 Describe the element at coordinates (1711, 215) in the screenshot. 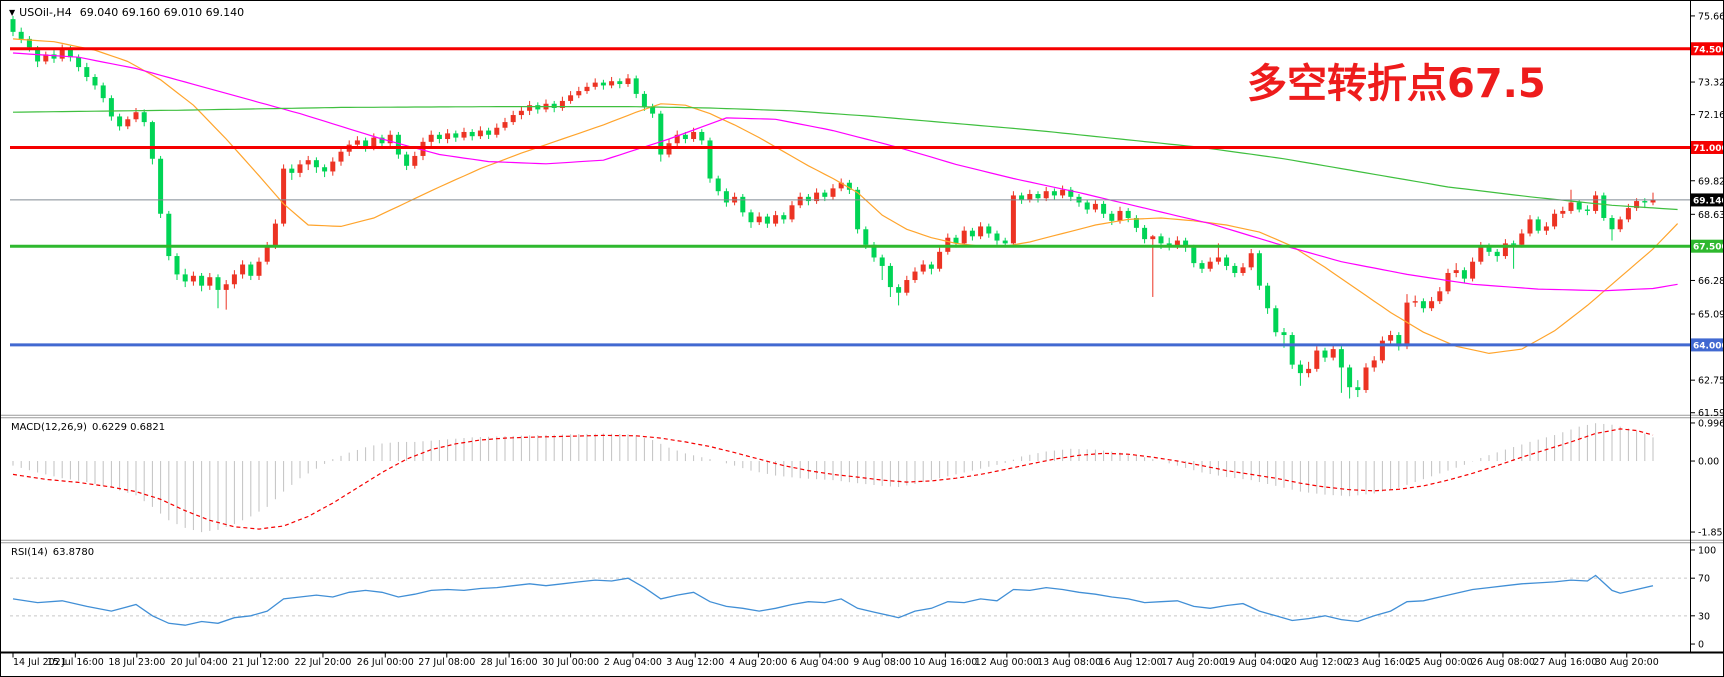

I see `price-axis-label: 68.630` at that location.